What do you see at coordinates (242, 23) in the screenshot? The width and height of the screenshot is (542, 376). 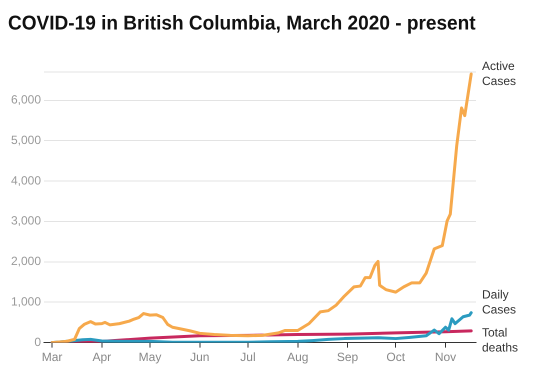 I see `chart-title: COVID-19 in British Columbia, March 2020 - present` at bounding box center [242, 23].